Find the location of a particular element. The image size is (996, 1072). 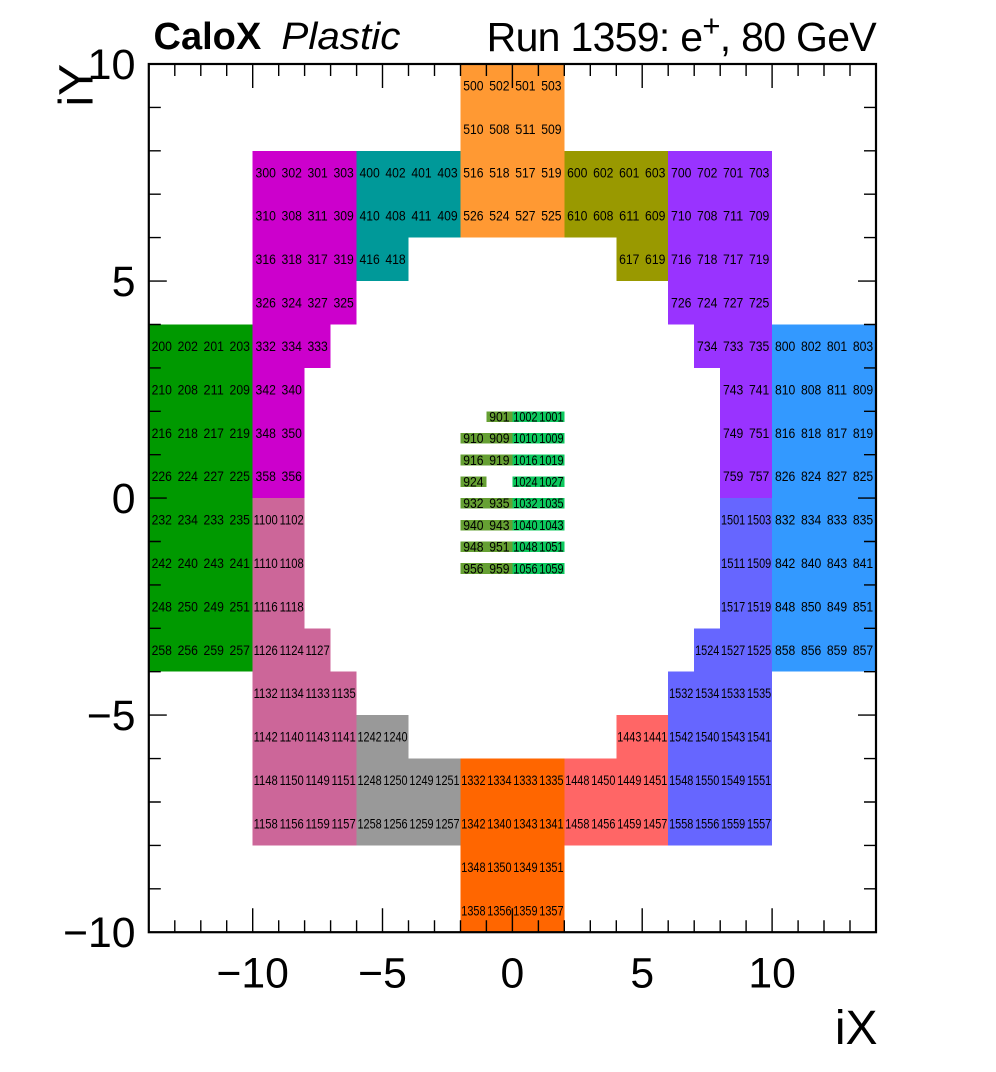

svg-text: 342 is located at coordinates (266, 389).